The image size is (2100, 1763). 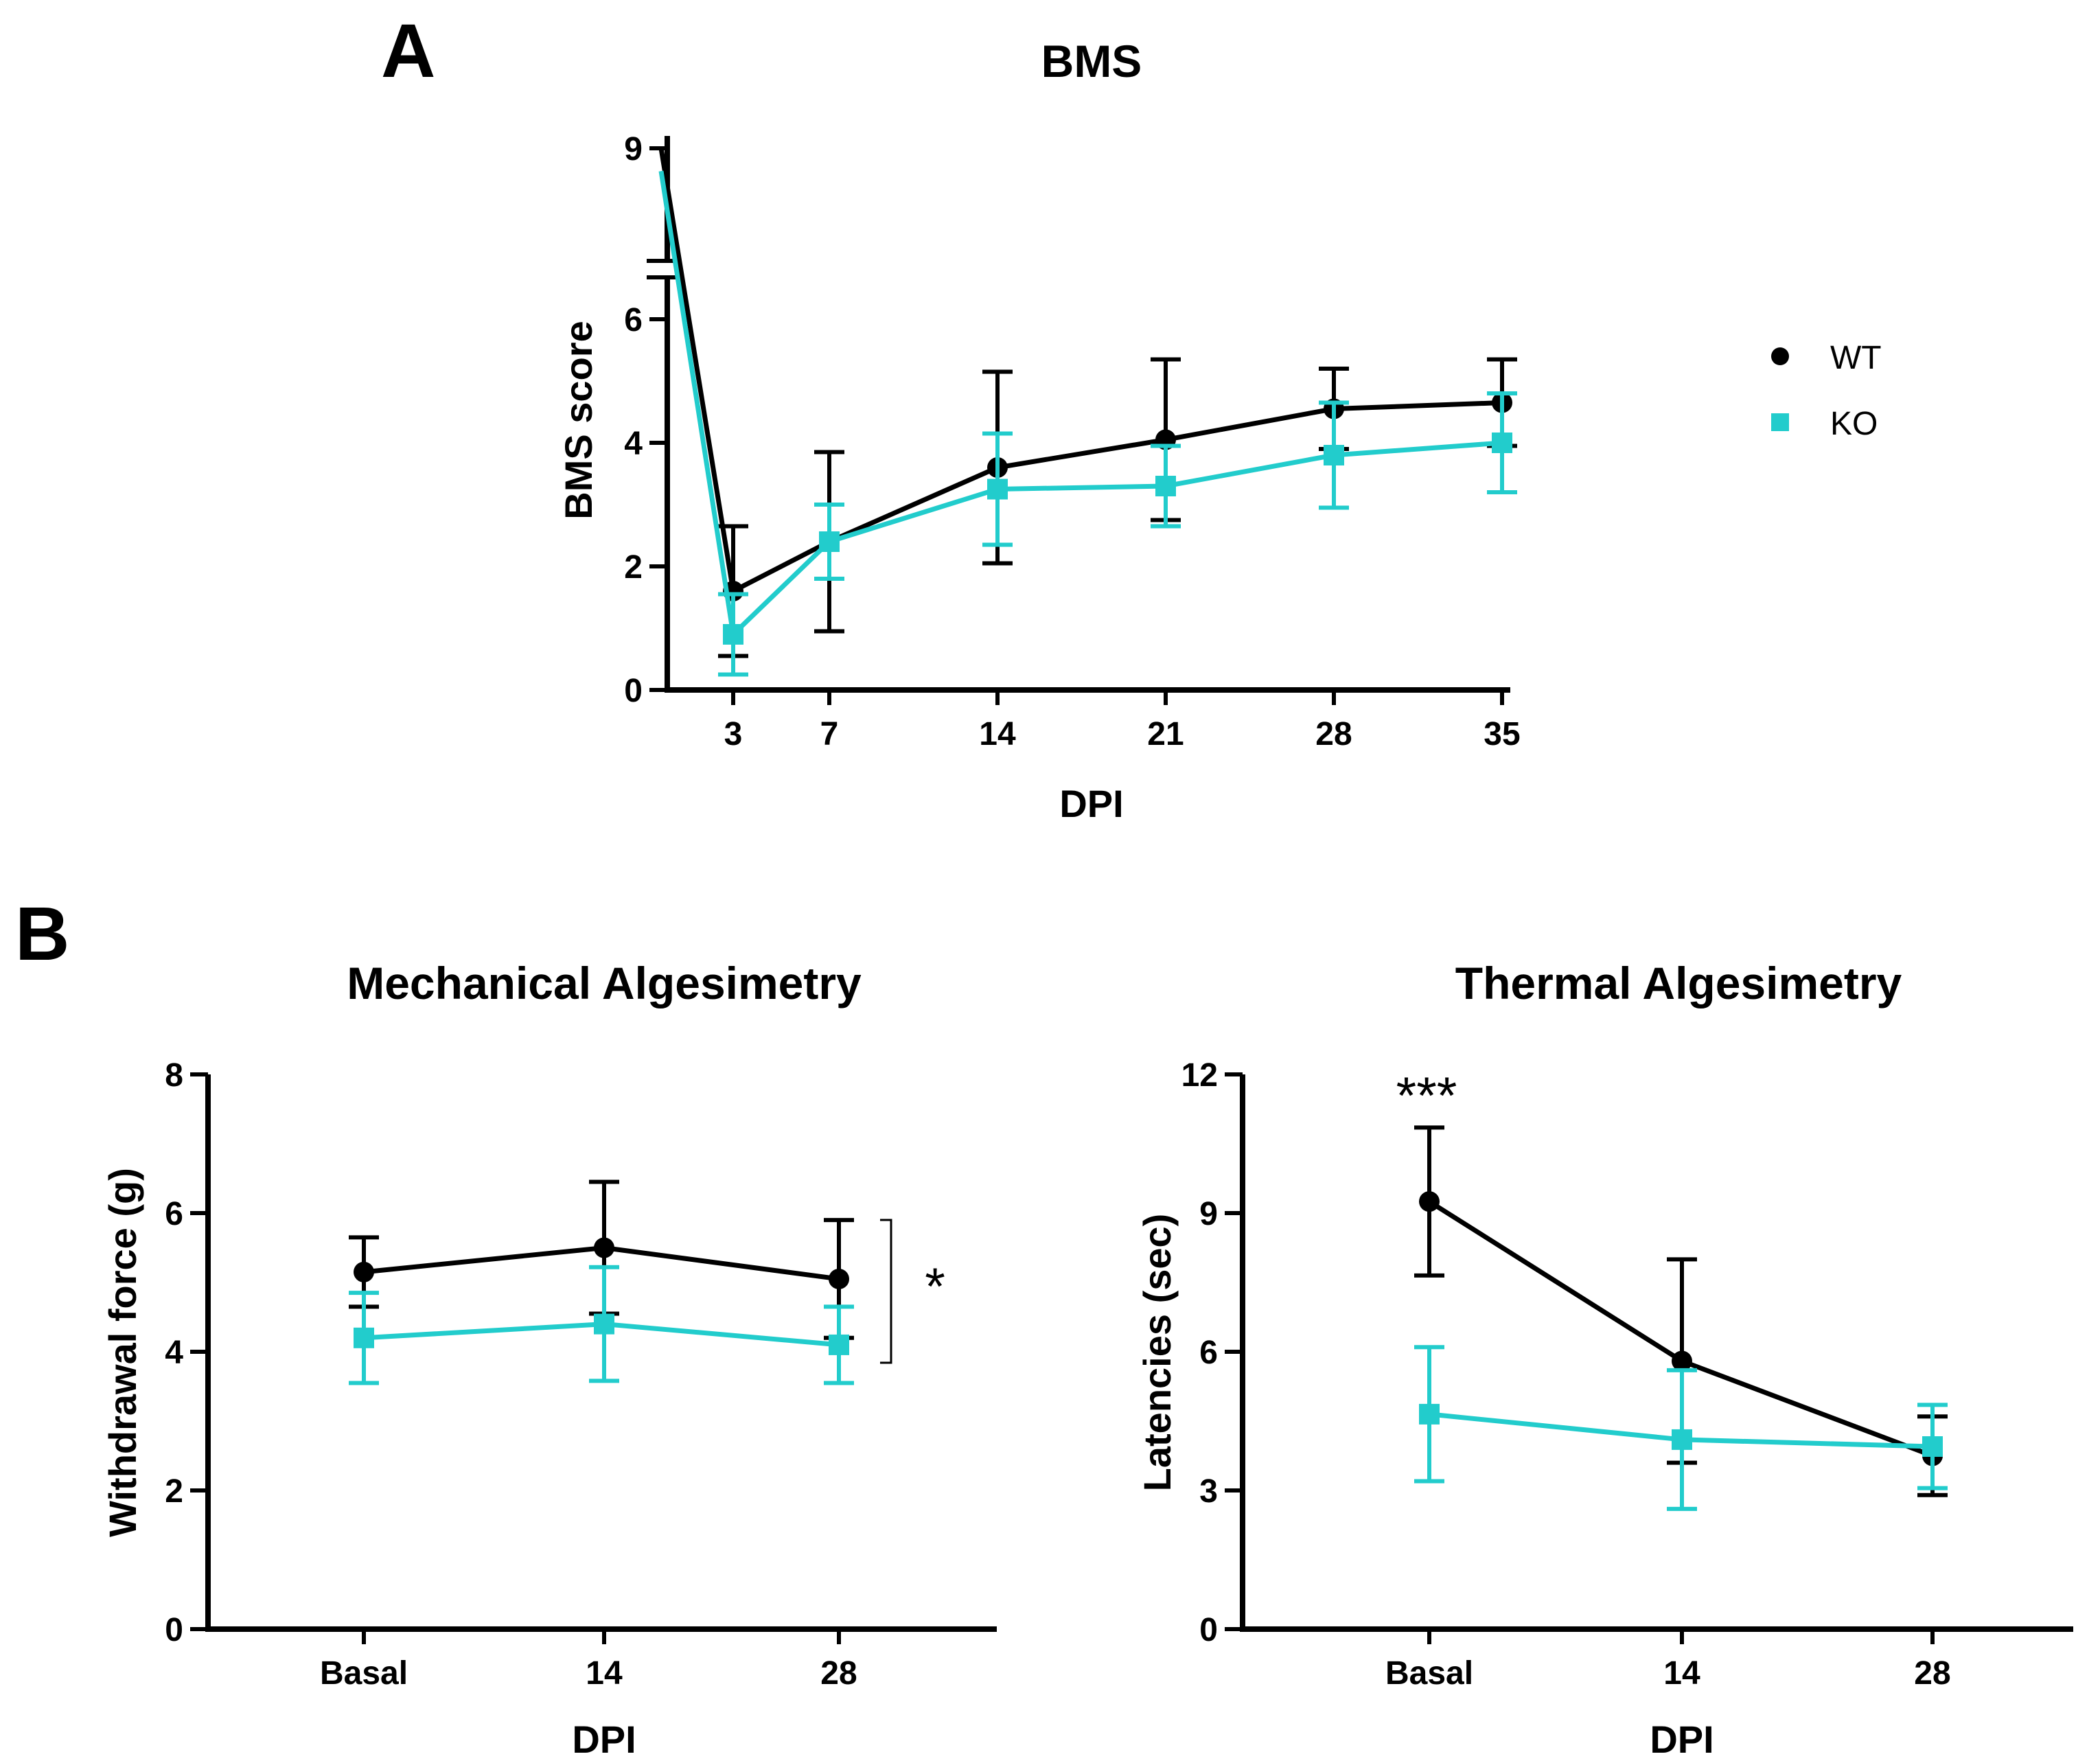 What do you see at coordinates (578, 420) in the screenshot?
I see `bms-ylabel: BMS score` at bounding box center [578, 420].